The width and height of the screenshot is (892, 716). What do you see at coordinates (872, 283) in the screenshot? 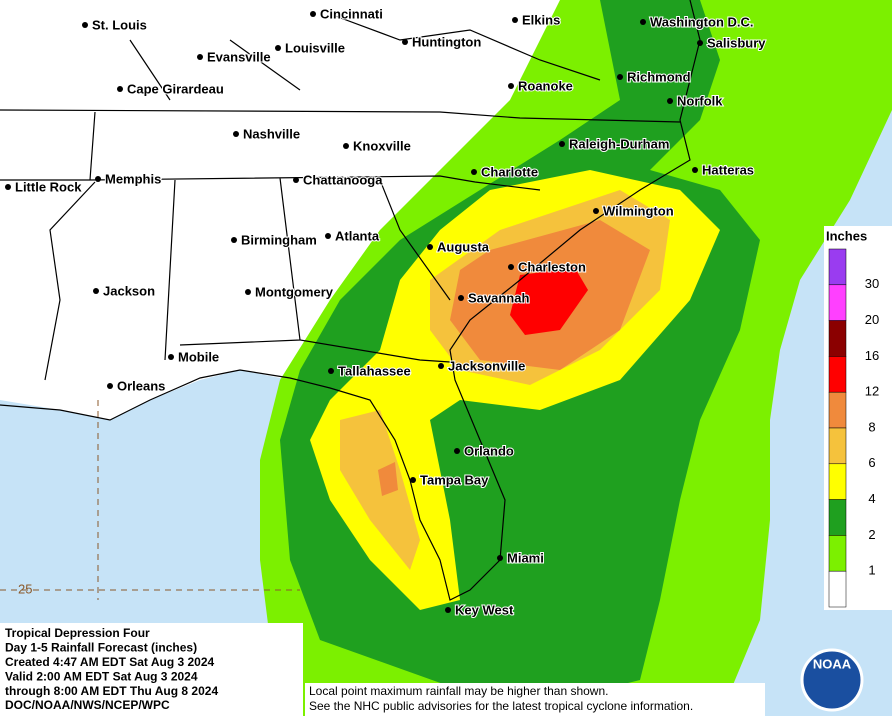
I see `legend-label: 30` at bounding box center [872, 283].